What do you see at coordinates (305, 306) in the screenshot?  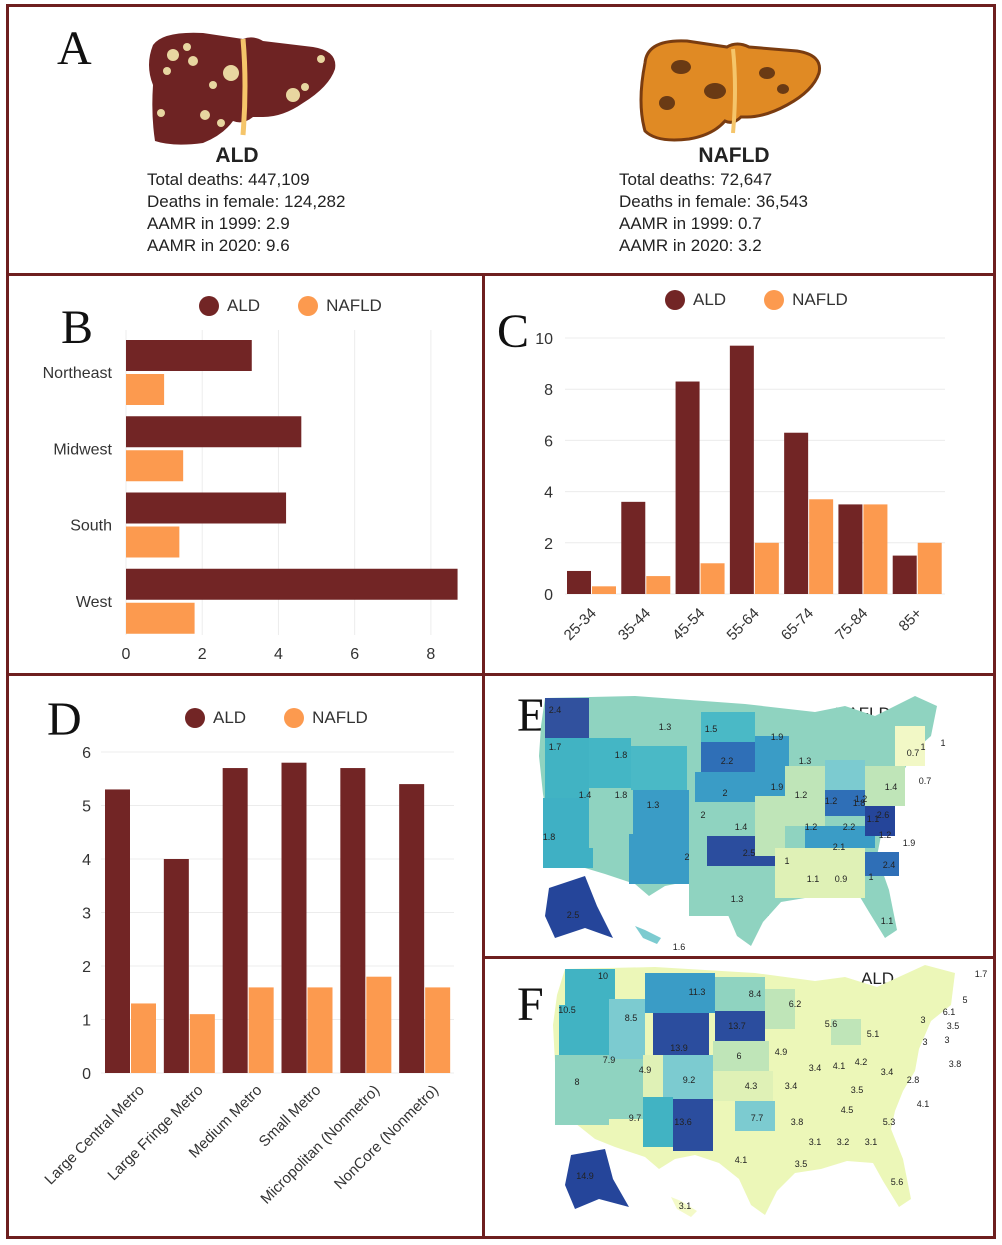 I see `legend-b: ALD NAFLD` at bounding box center [305, 306].